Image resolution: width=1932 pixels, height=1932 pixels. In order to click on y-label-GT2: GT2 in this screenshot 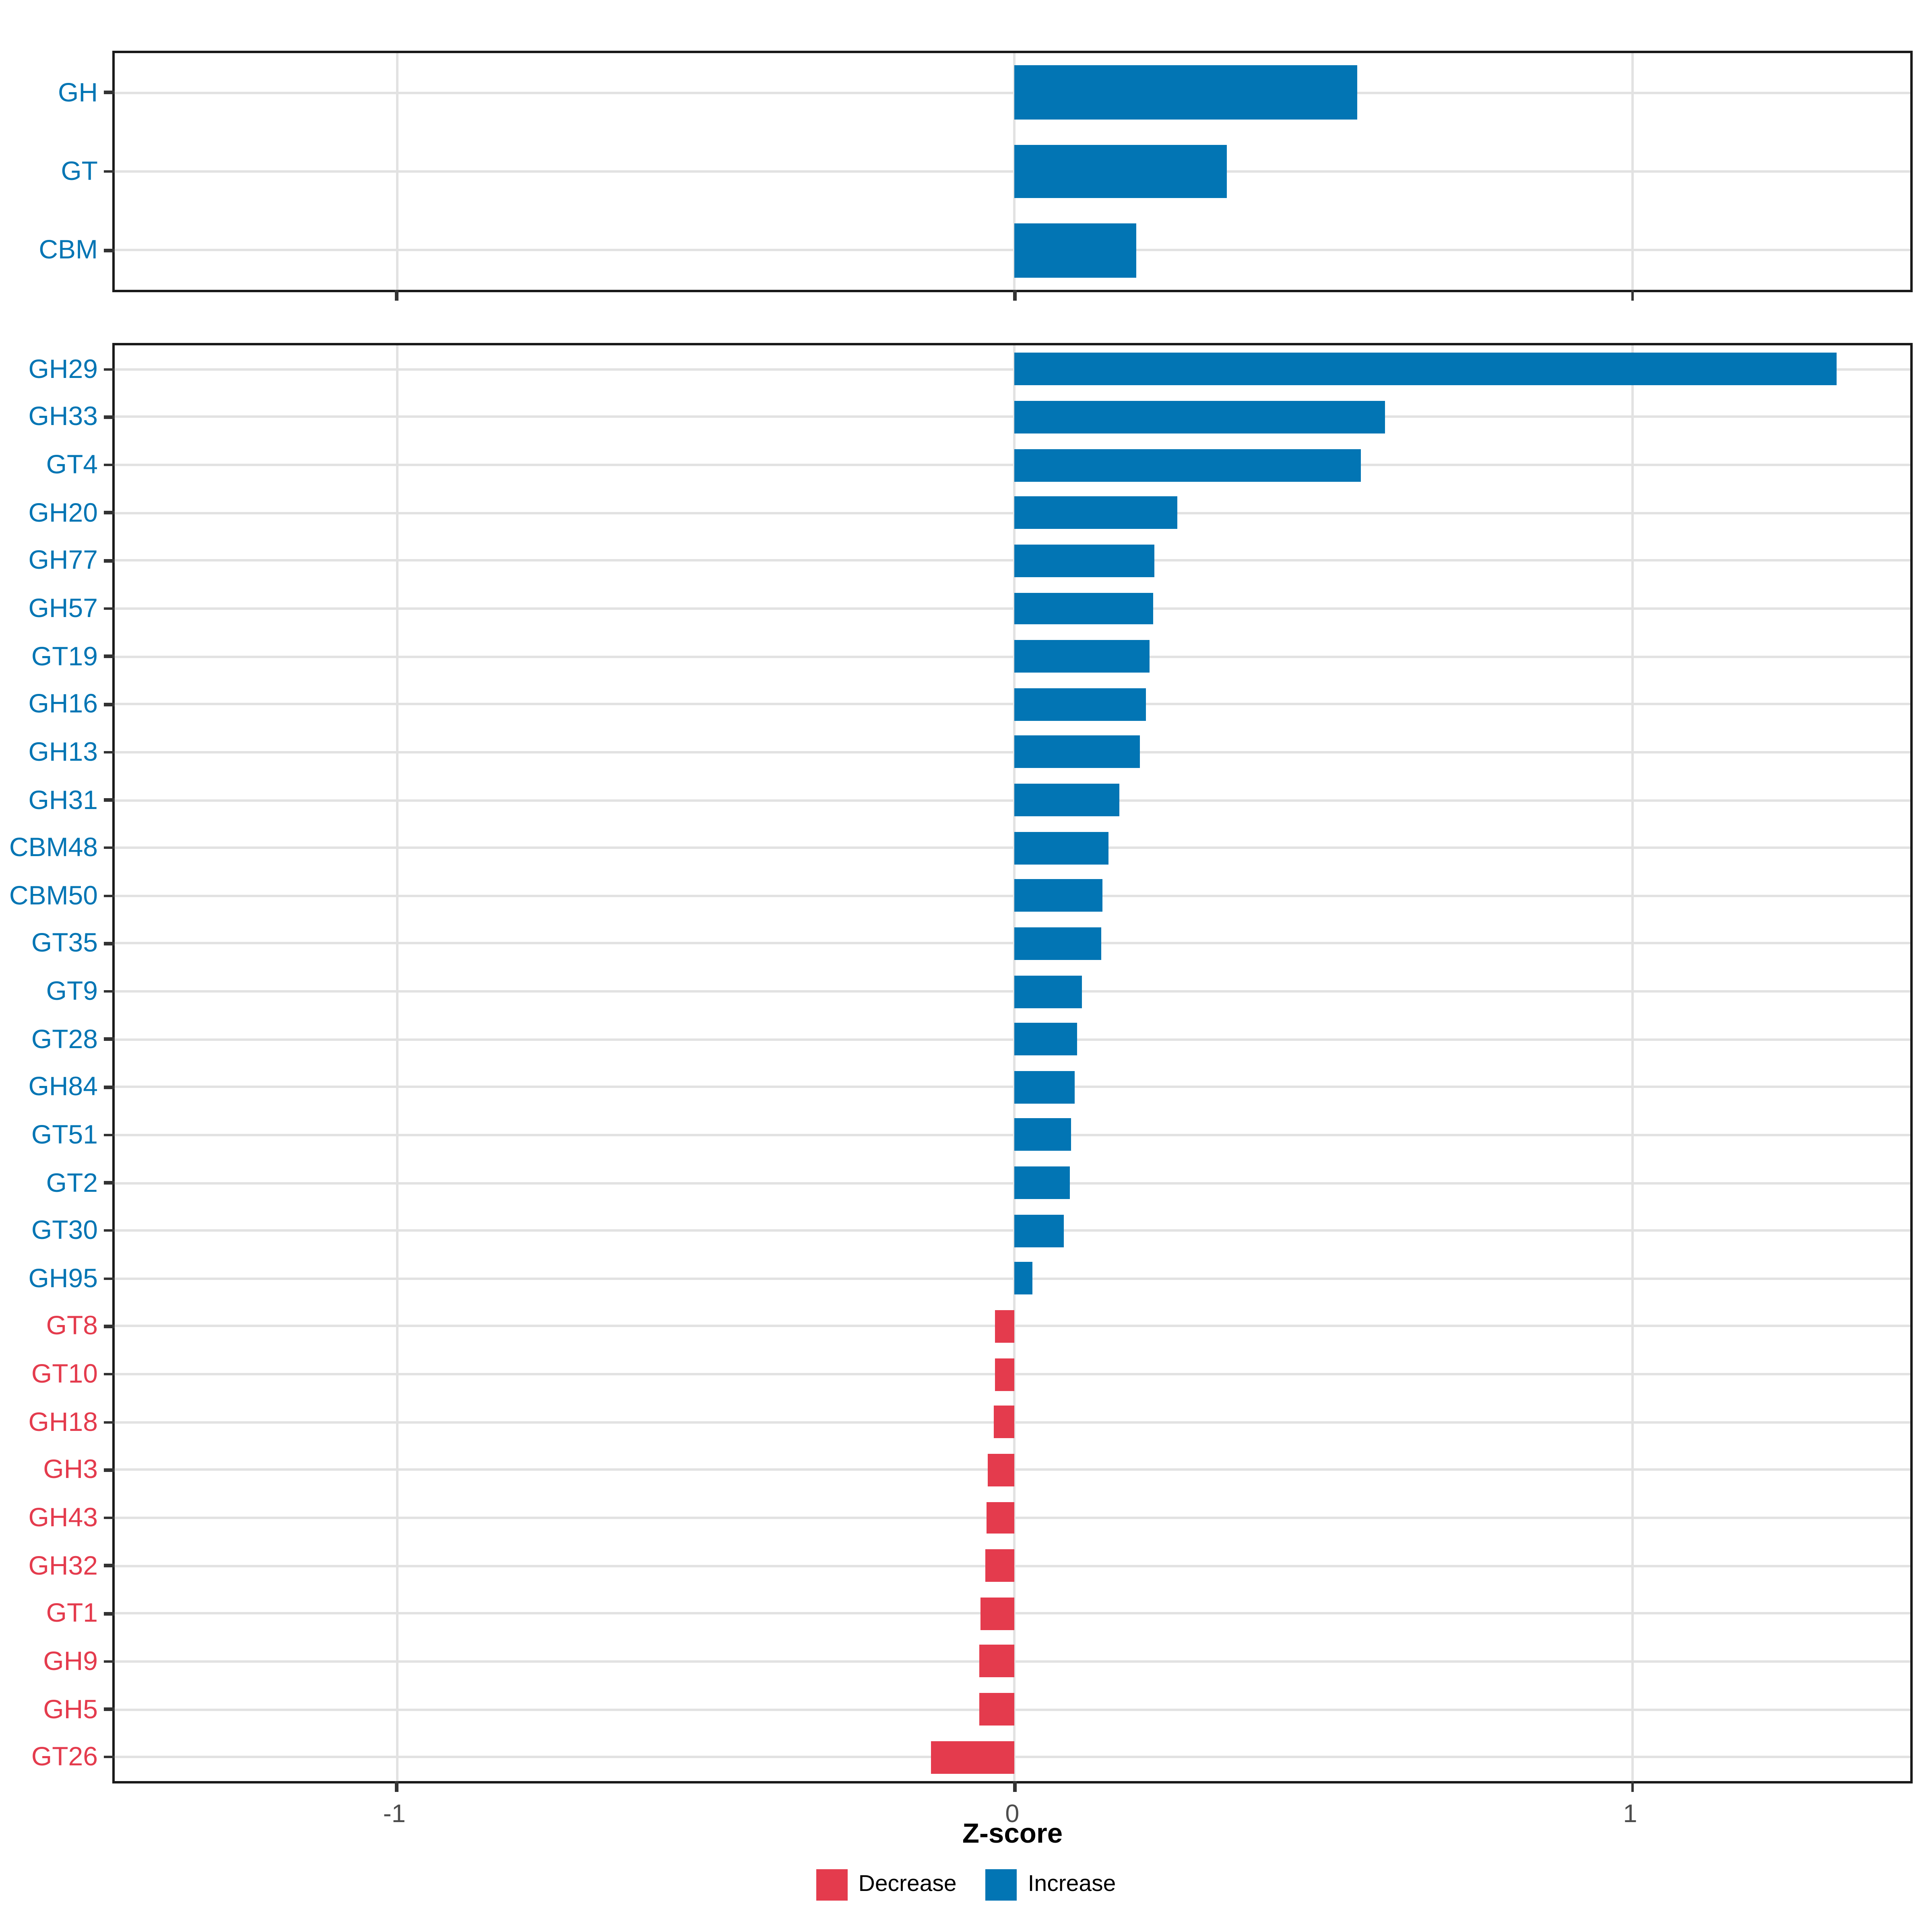, I will do `click(72, 1182)`.